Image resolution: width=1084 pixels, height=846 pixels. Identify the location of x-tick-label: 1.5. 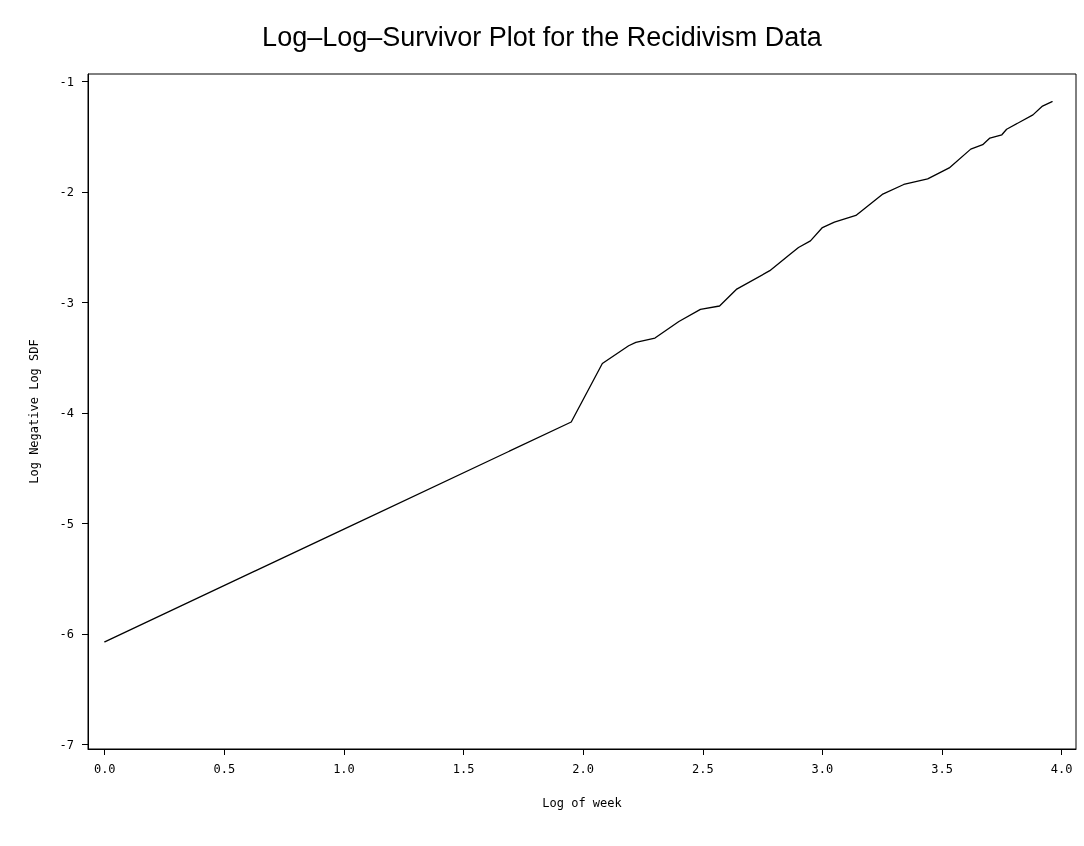
(463, 769).